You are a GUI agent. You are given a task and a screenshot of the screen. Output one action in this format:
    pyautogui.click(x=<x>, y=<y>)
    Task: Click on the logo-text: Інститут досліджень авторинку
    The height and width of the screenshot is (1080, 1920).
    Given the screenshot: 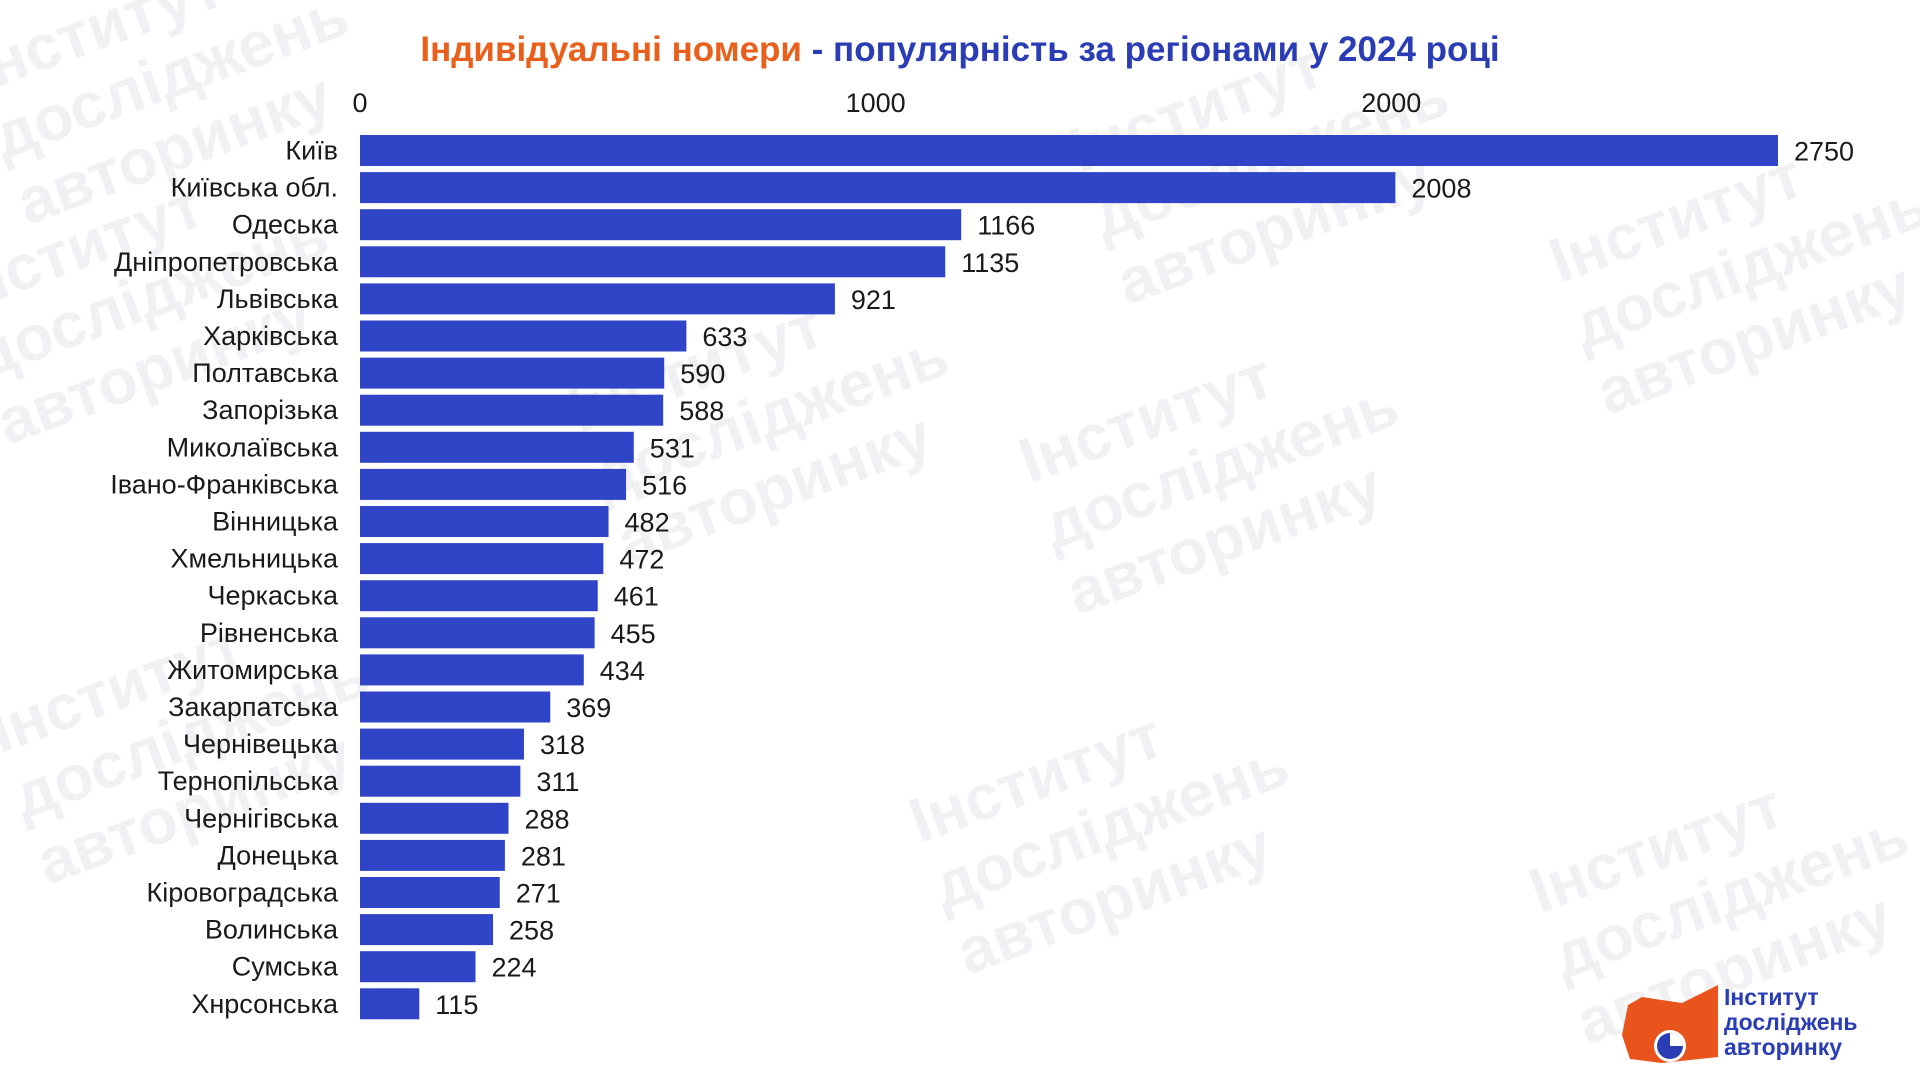 What is the action you would take?
    pyautogui.click(x=1791, y=1022)
    